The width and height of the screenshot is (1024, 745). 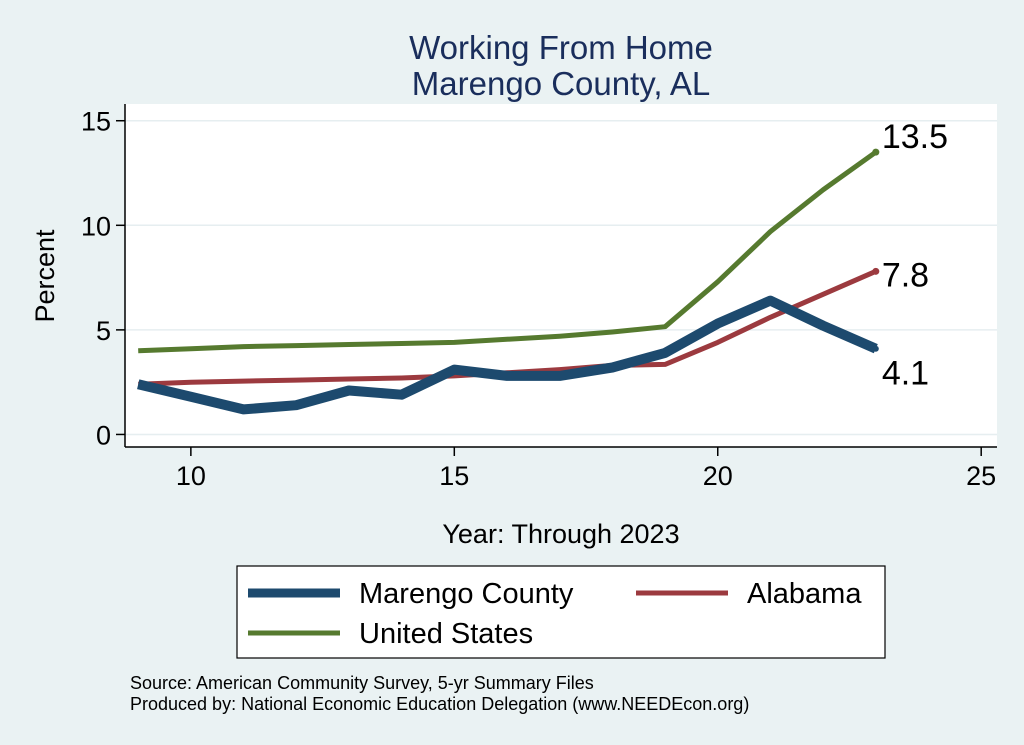 I want to click on y-tick-label-5: 5, so click(x=103, y=331).